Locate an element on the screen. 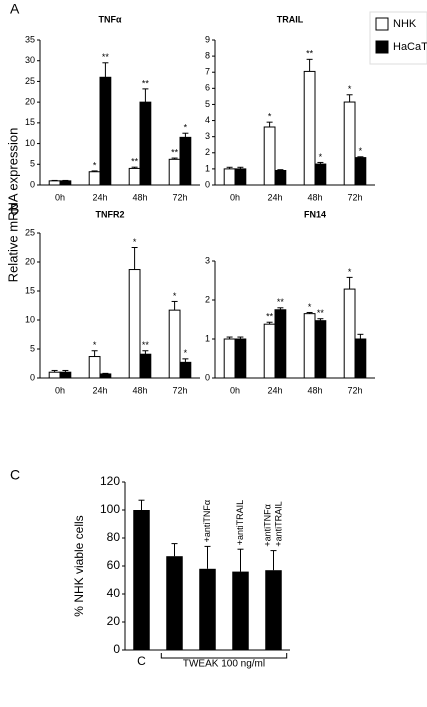 The height and width of the screenshot is (707, 427). y-axis-label: Relative mRNA expression is located at coordinates (12, 205).